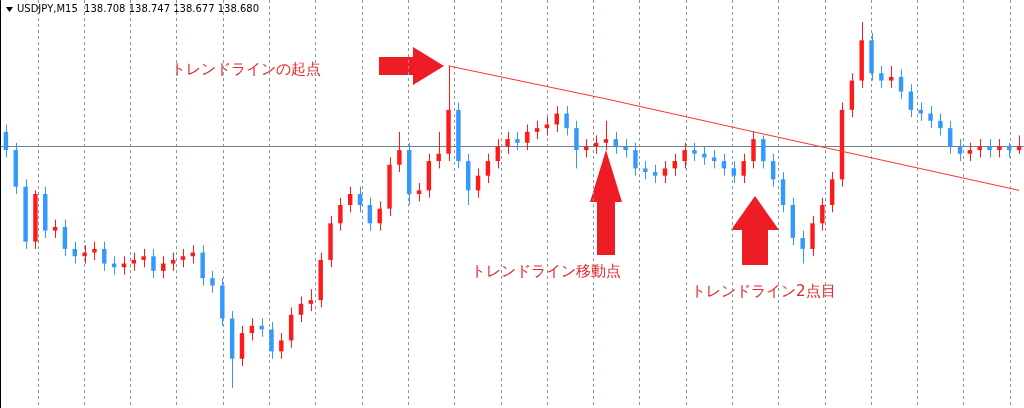 The height and width of the screenshot is (408, 1024). I want to click on annotation: トレンドライン2点目, so click(763, 291).